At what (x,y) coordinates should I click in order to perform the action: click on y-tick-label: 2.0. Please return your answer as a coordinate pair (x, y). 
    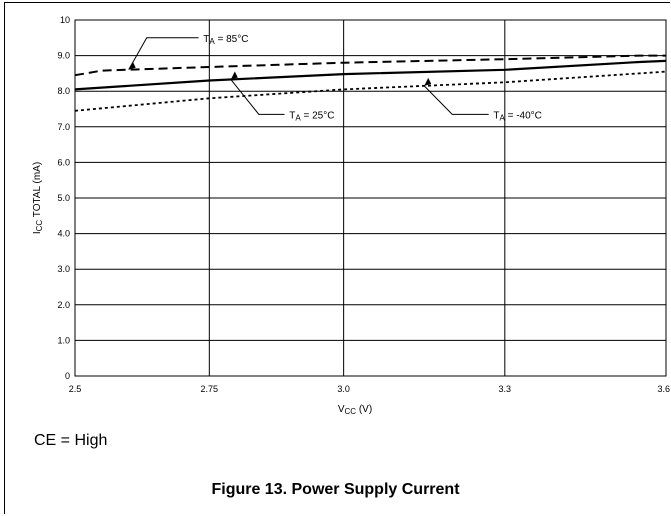
    Looking at the image, I should click on (63, 305).